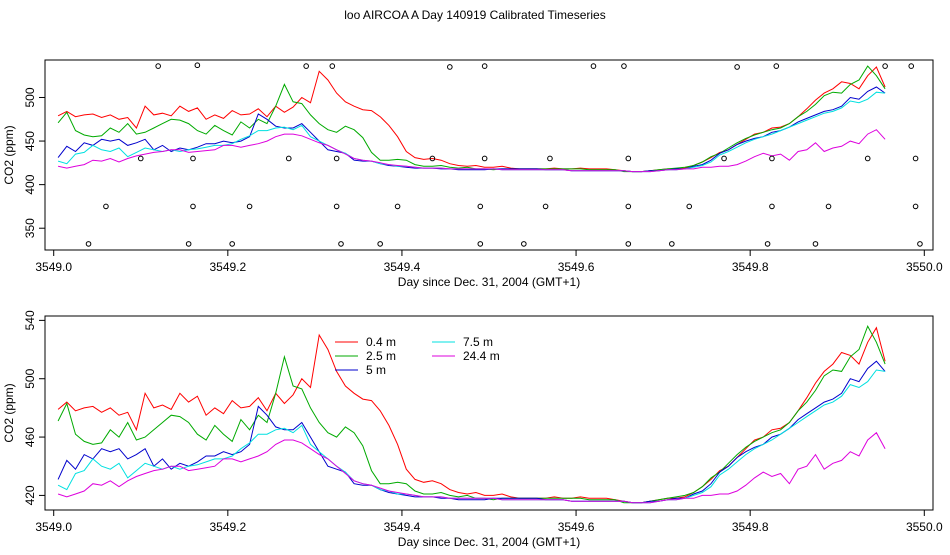 Image resolution: width=950 pixels, height=555 pixels. What do you see at coordinates (924, 267) in the screenshot?
I see `top-x-tick-label: 3550.0` at bounding box center [924, 267].